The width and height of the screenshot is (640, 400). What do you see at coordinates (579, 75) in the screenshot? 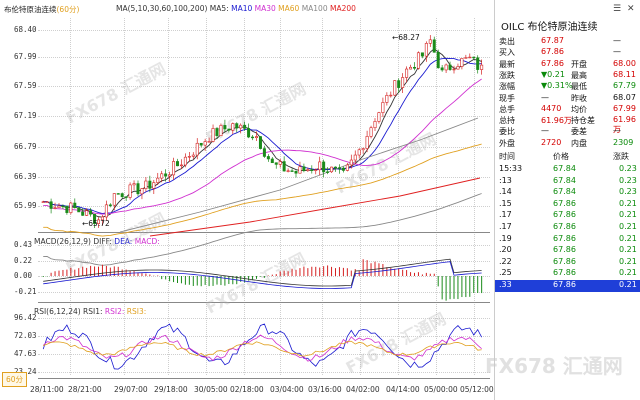
I see `quote-label: 最高` at bounding box center [579, 75].